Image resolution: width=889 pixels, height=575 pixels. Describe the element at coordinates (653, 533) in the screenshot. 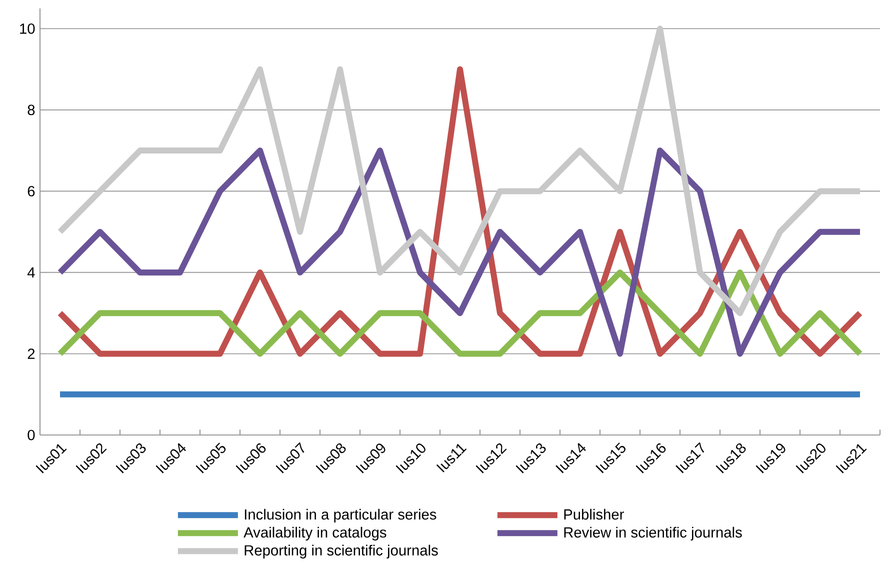

I see `legend-label: Review in scientific journals` at that location.